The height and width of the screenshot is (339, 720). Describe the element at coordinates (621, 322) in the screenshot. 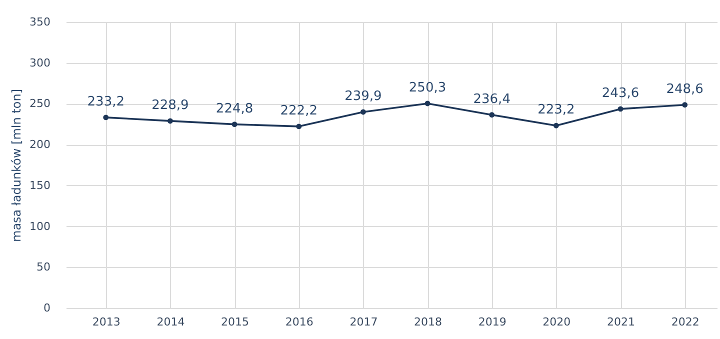

I see `x-tick-label: 2021` at that location.